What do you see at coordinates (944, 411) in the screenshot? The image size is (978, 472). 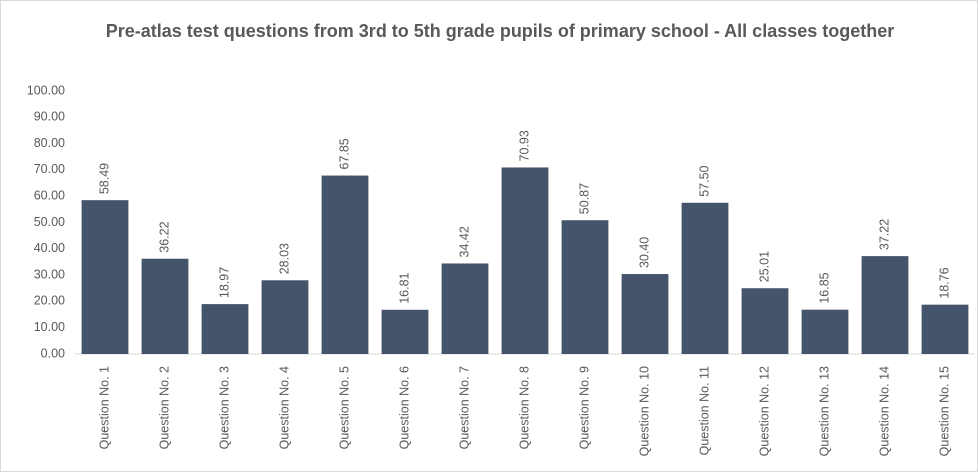 I see `x-tick-label: Question No. 15` at bounding box center [944, 411].